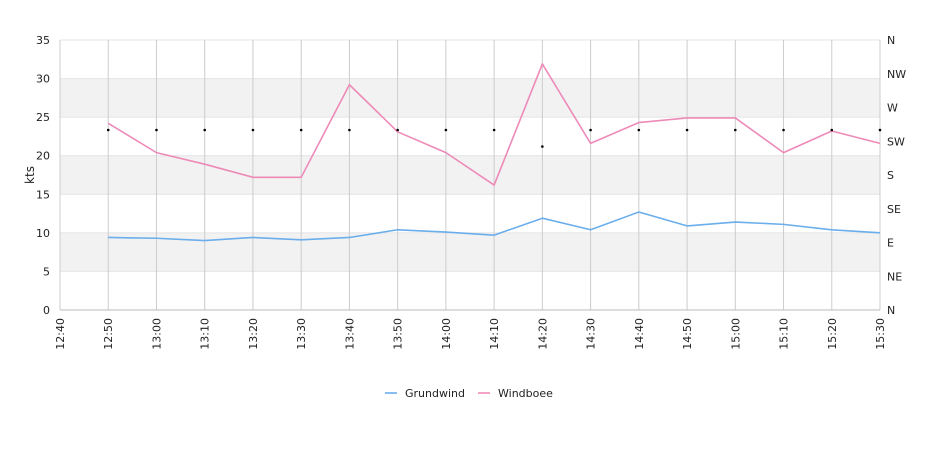 The image size is (940, 450). What do you see at coordinates (896, 141) in the screenshot?
I see `y2-tick-label: SW` at bounding box center [896, 141].